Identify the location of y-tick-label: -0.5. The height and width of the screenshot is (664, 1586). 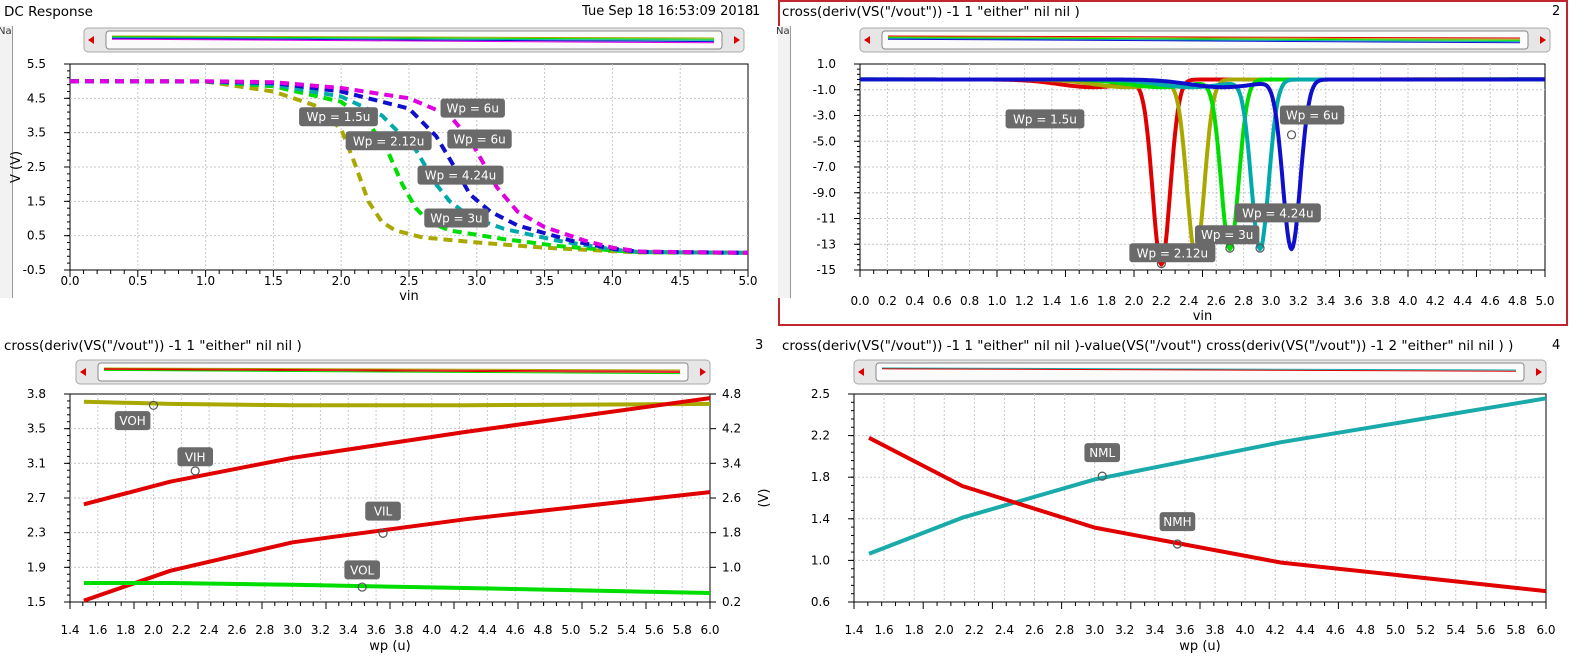
(34, 270).